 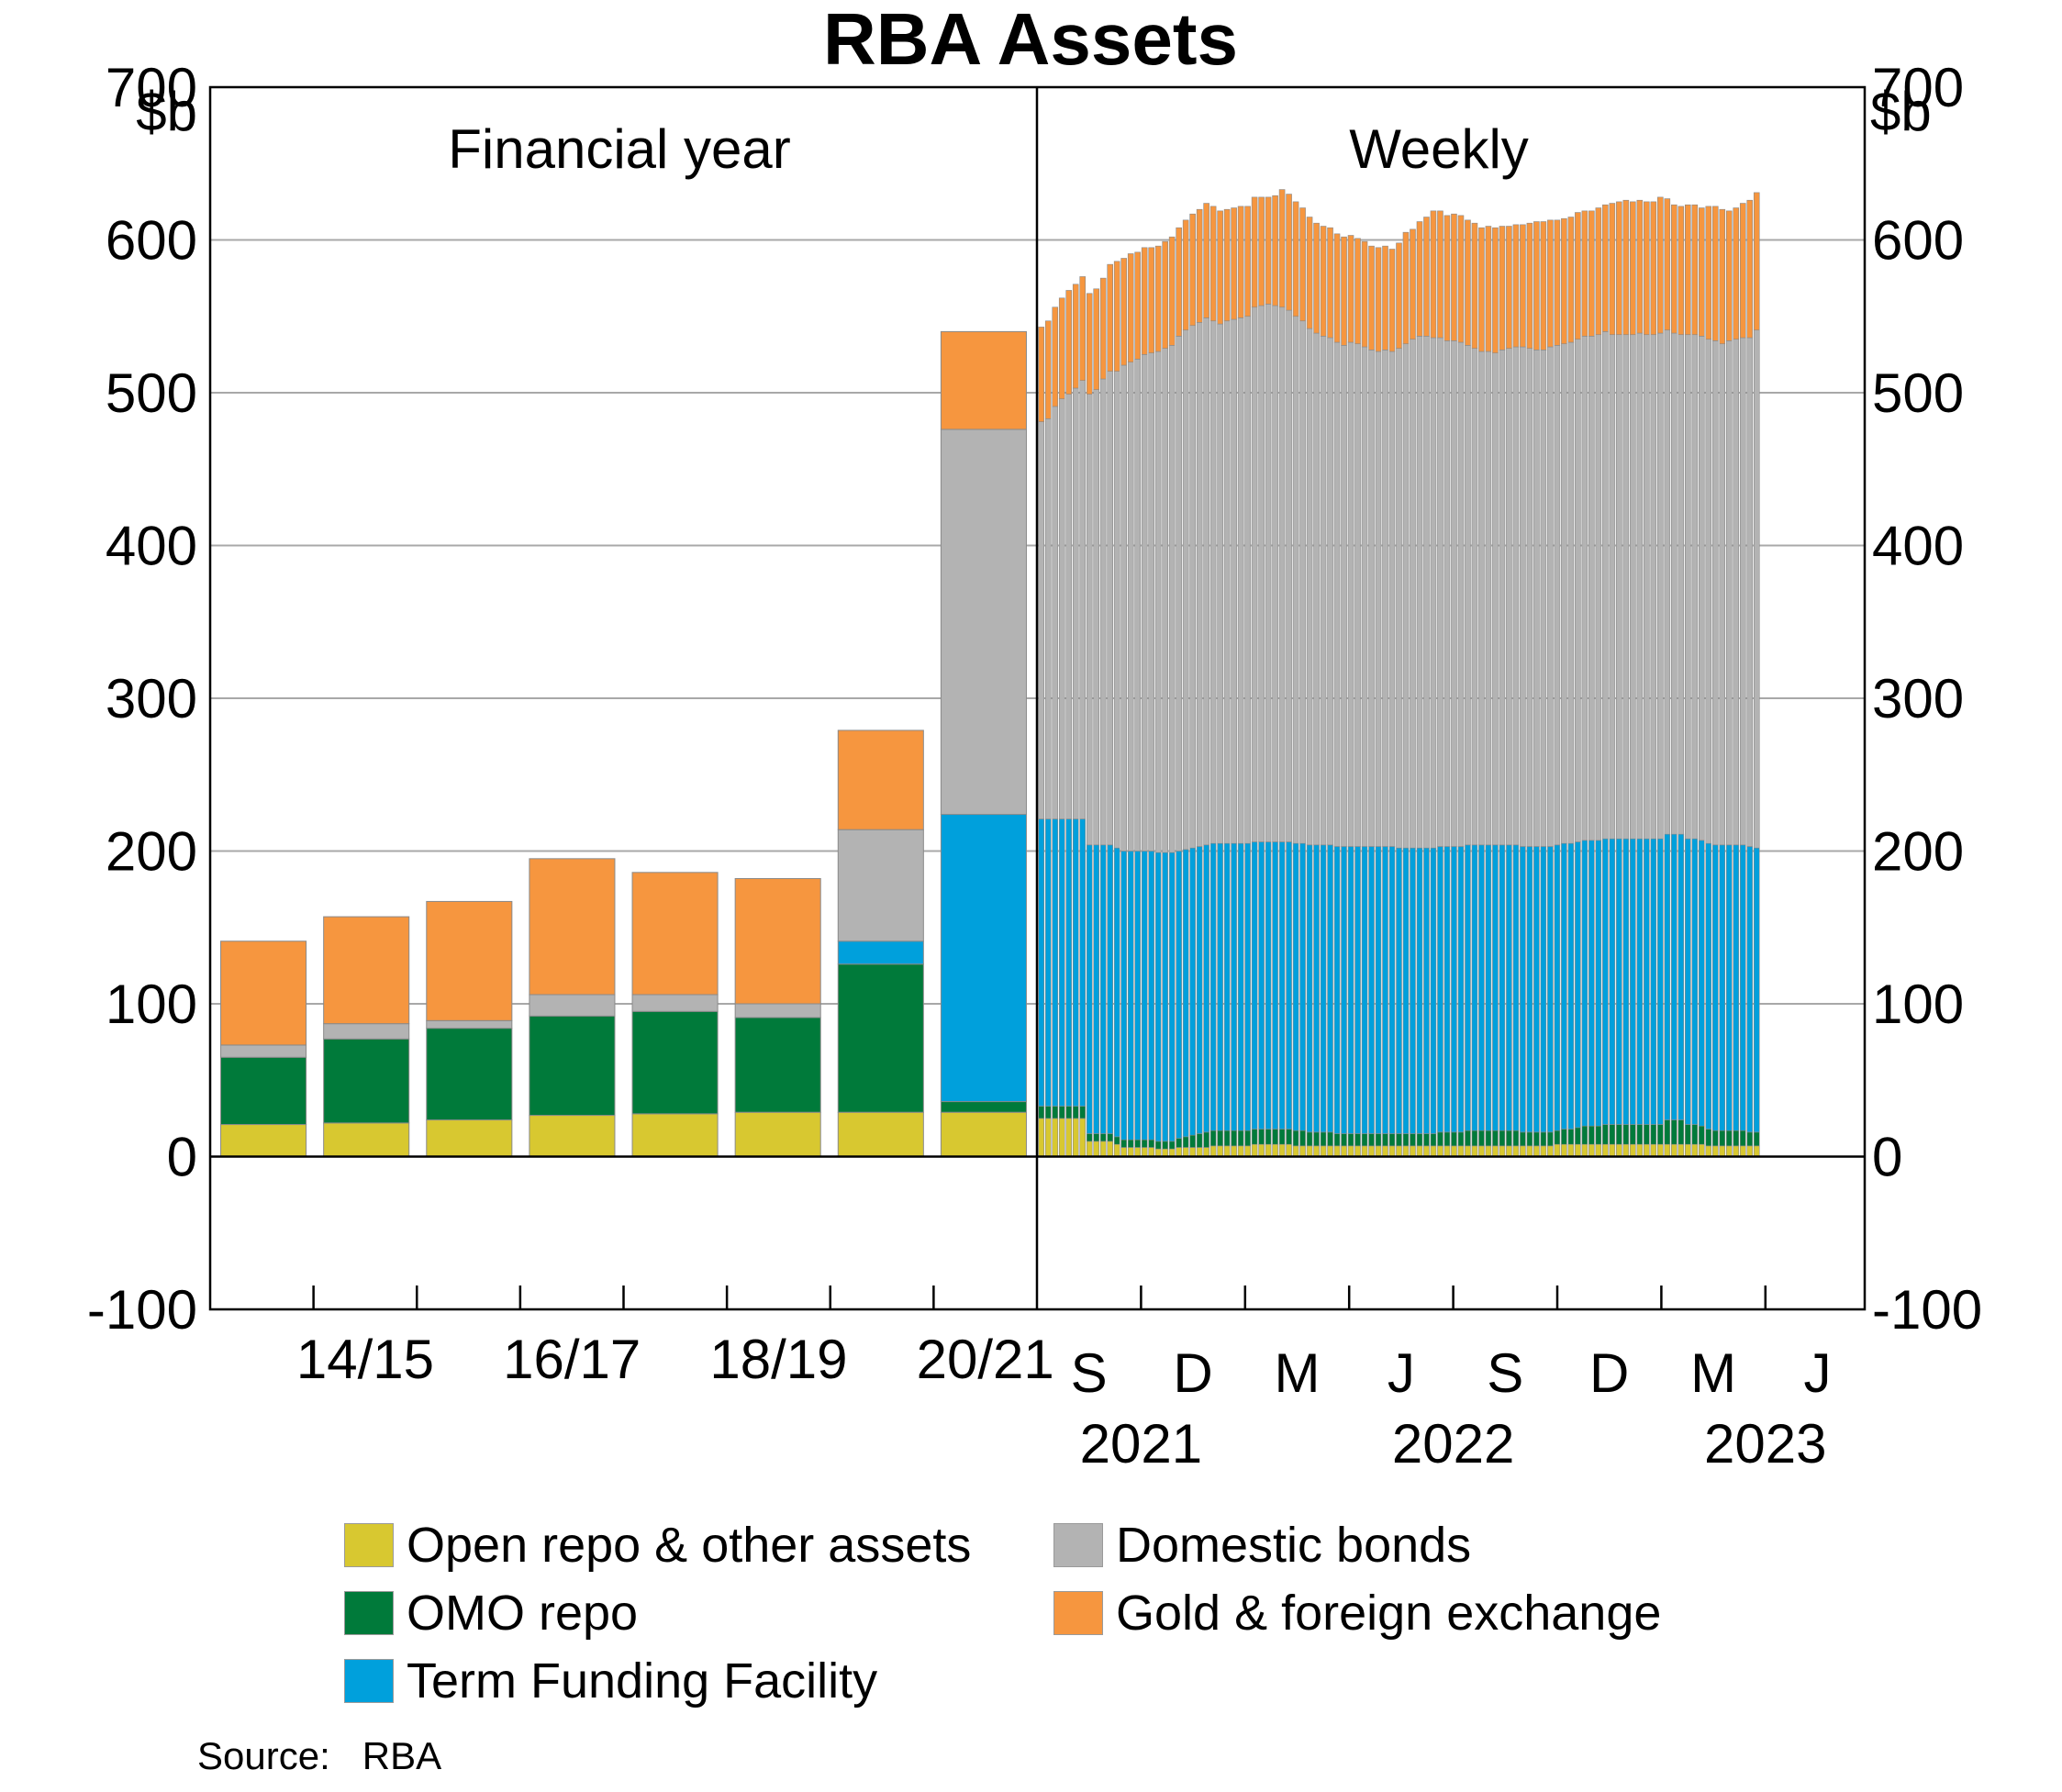 What do you see at coordinates (369, 1681) in the screenshot?
I see `legend-swatch` at bounding box center [369, 1681].